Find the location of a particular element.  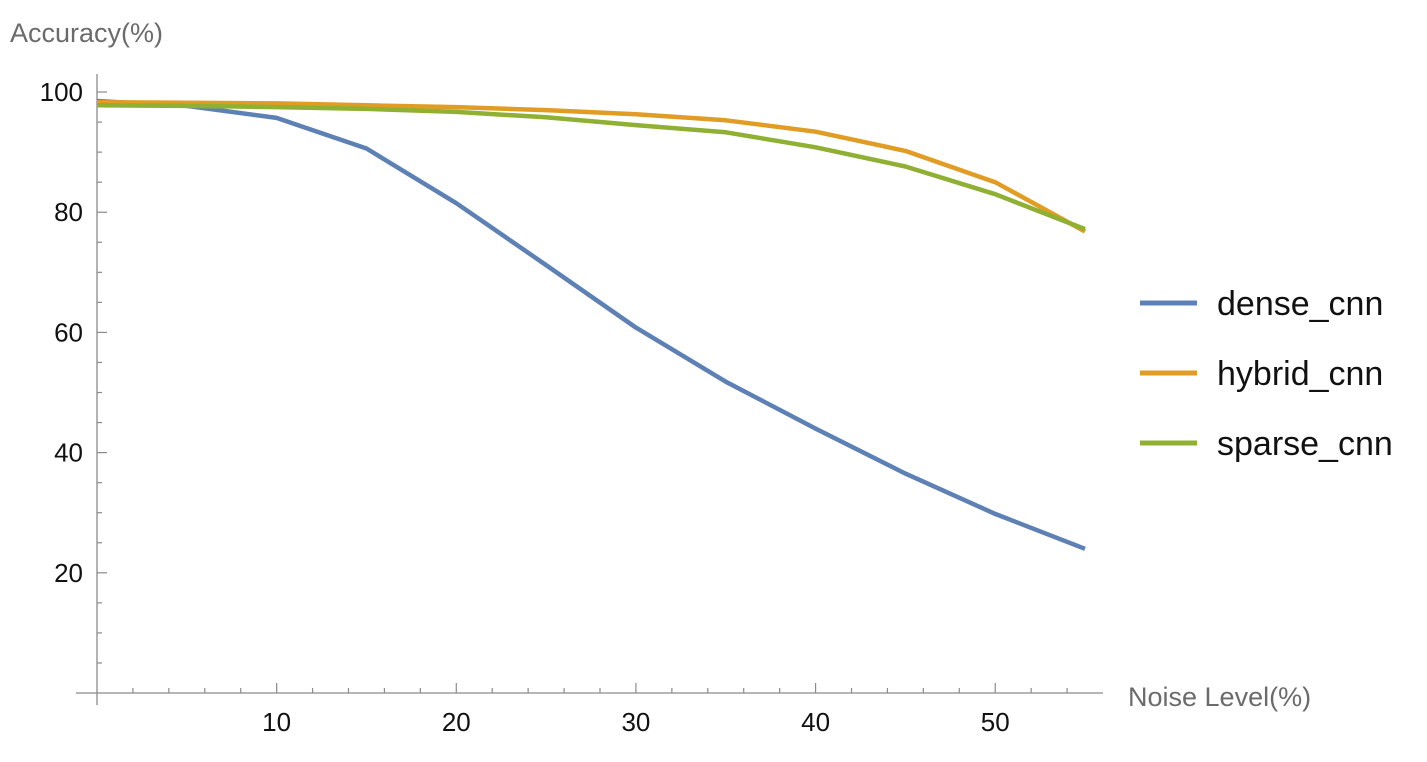

legend: dense_cnn hybrid_cnn sparse_cnn is located at coordinates (1266, 374).